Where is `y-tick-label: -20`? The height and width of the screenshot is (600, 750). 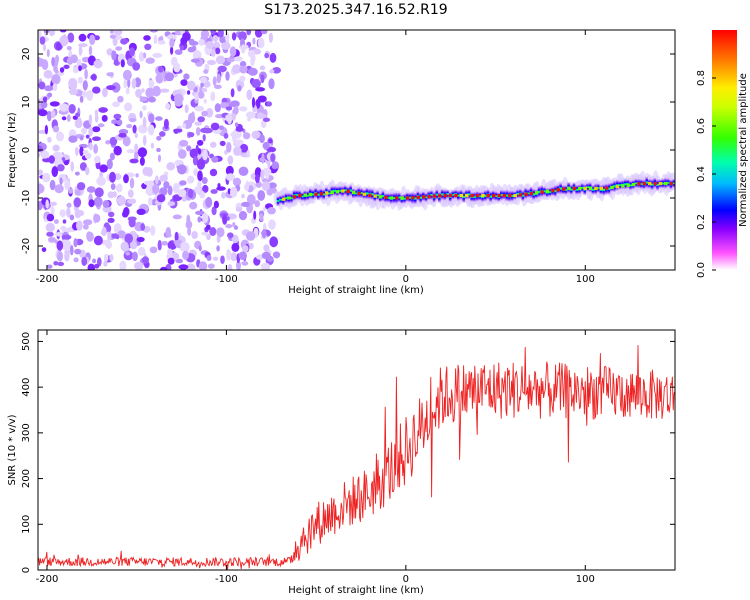
y-tick-label: -20 is located at coordinates (26, 246).